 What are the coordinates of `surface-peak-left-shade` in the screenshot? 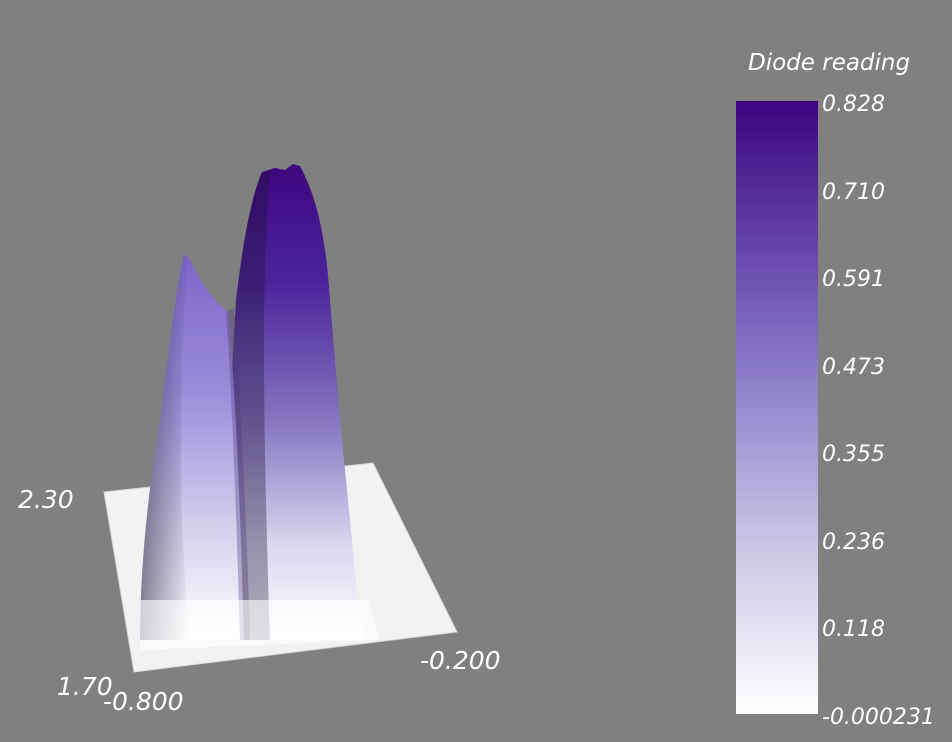 It's located at (165, 447).